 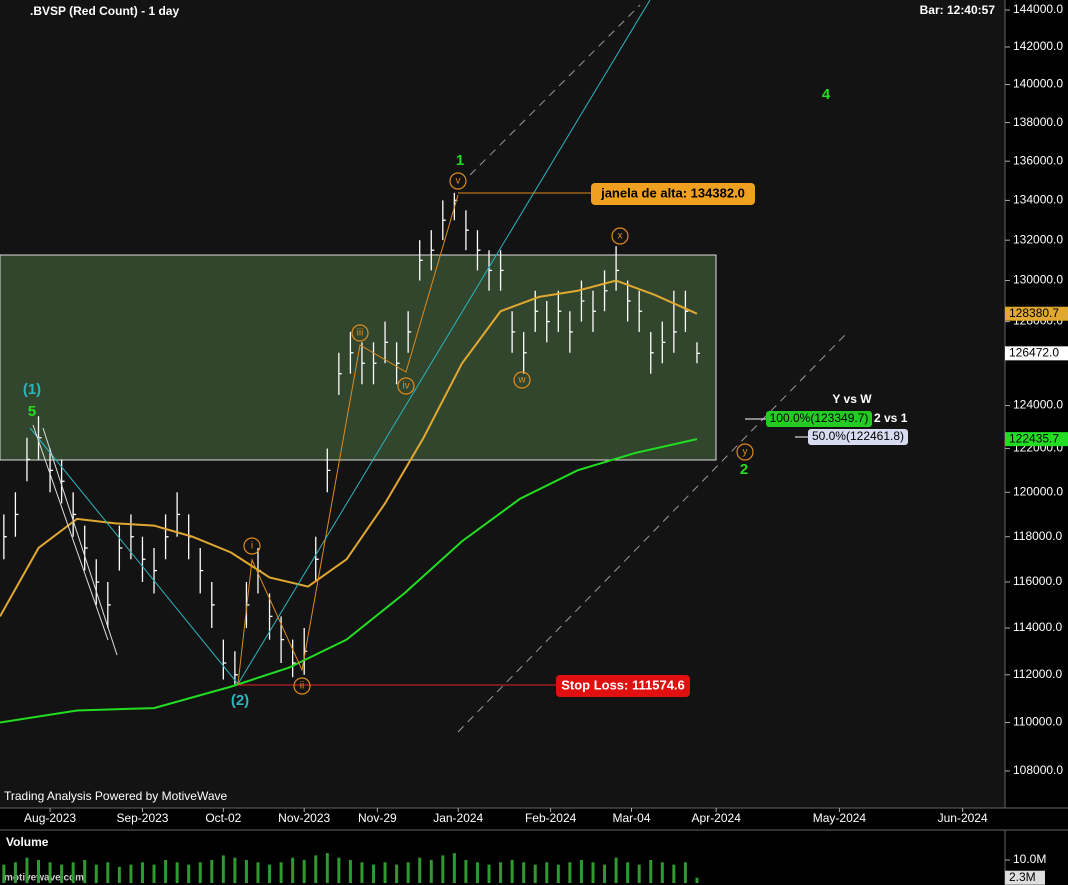 What do you see at coordinates (32, 411) in the screenshot?
I see `wave-label: 5` at bounding box center [32, 411].